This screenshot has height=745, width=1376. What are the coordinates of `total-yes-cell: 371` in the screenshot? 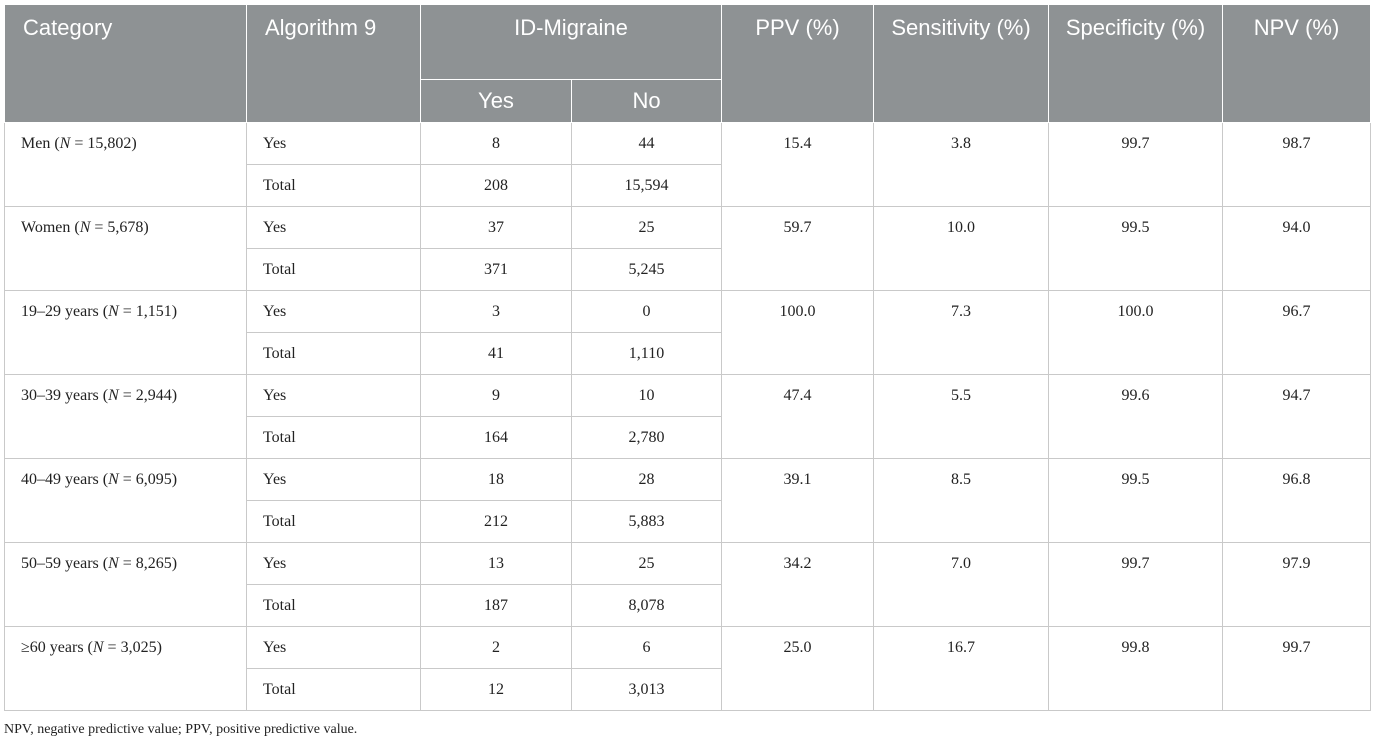 It's located at (496, 269).